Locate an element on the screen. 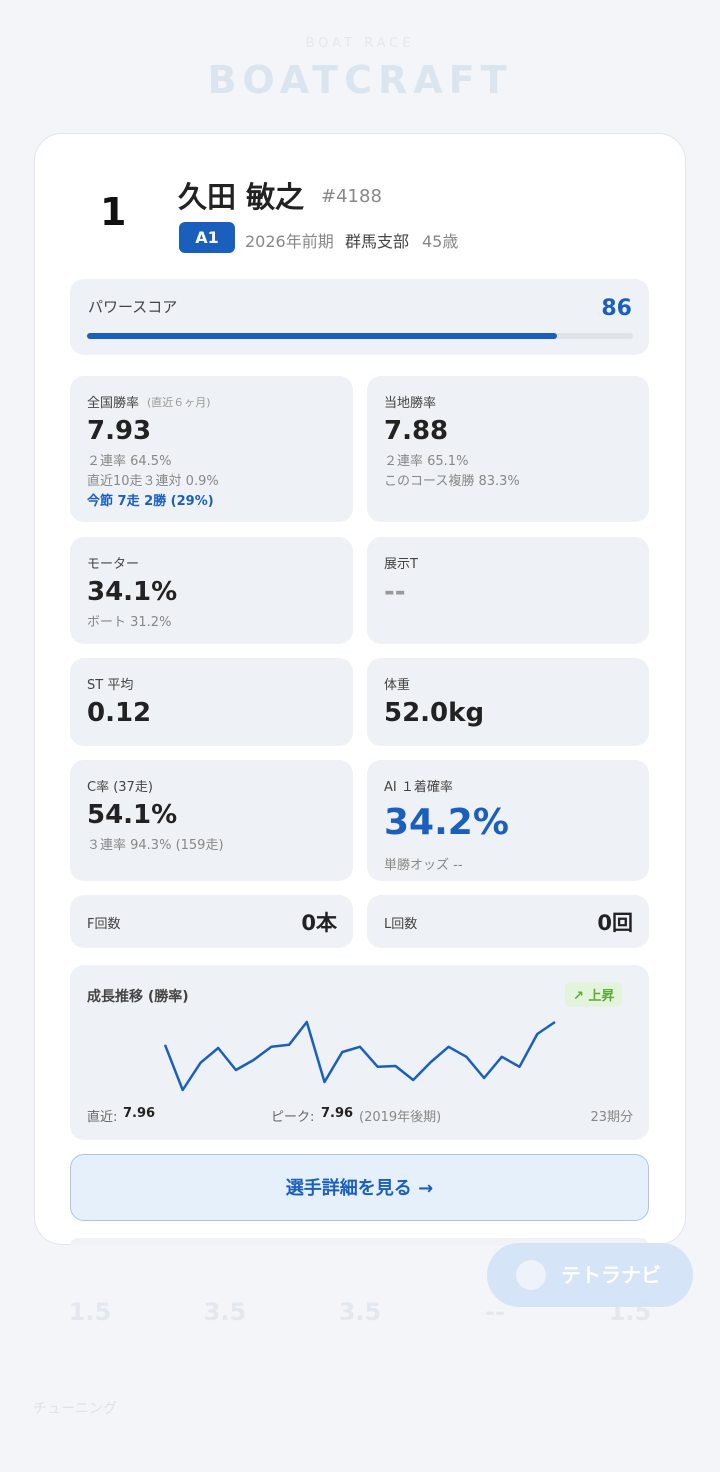  nav-tab: チューニング is located at coordinates (75, 1409).